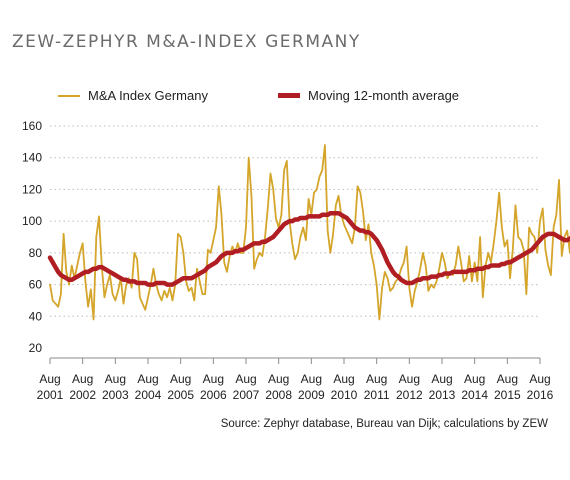 The image size is (570, 480). I want to click on legend-item-average: Moving 12-month average, so click(368, 95).